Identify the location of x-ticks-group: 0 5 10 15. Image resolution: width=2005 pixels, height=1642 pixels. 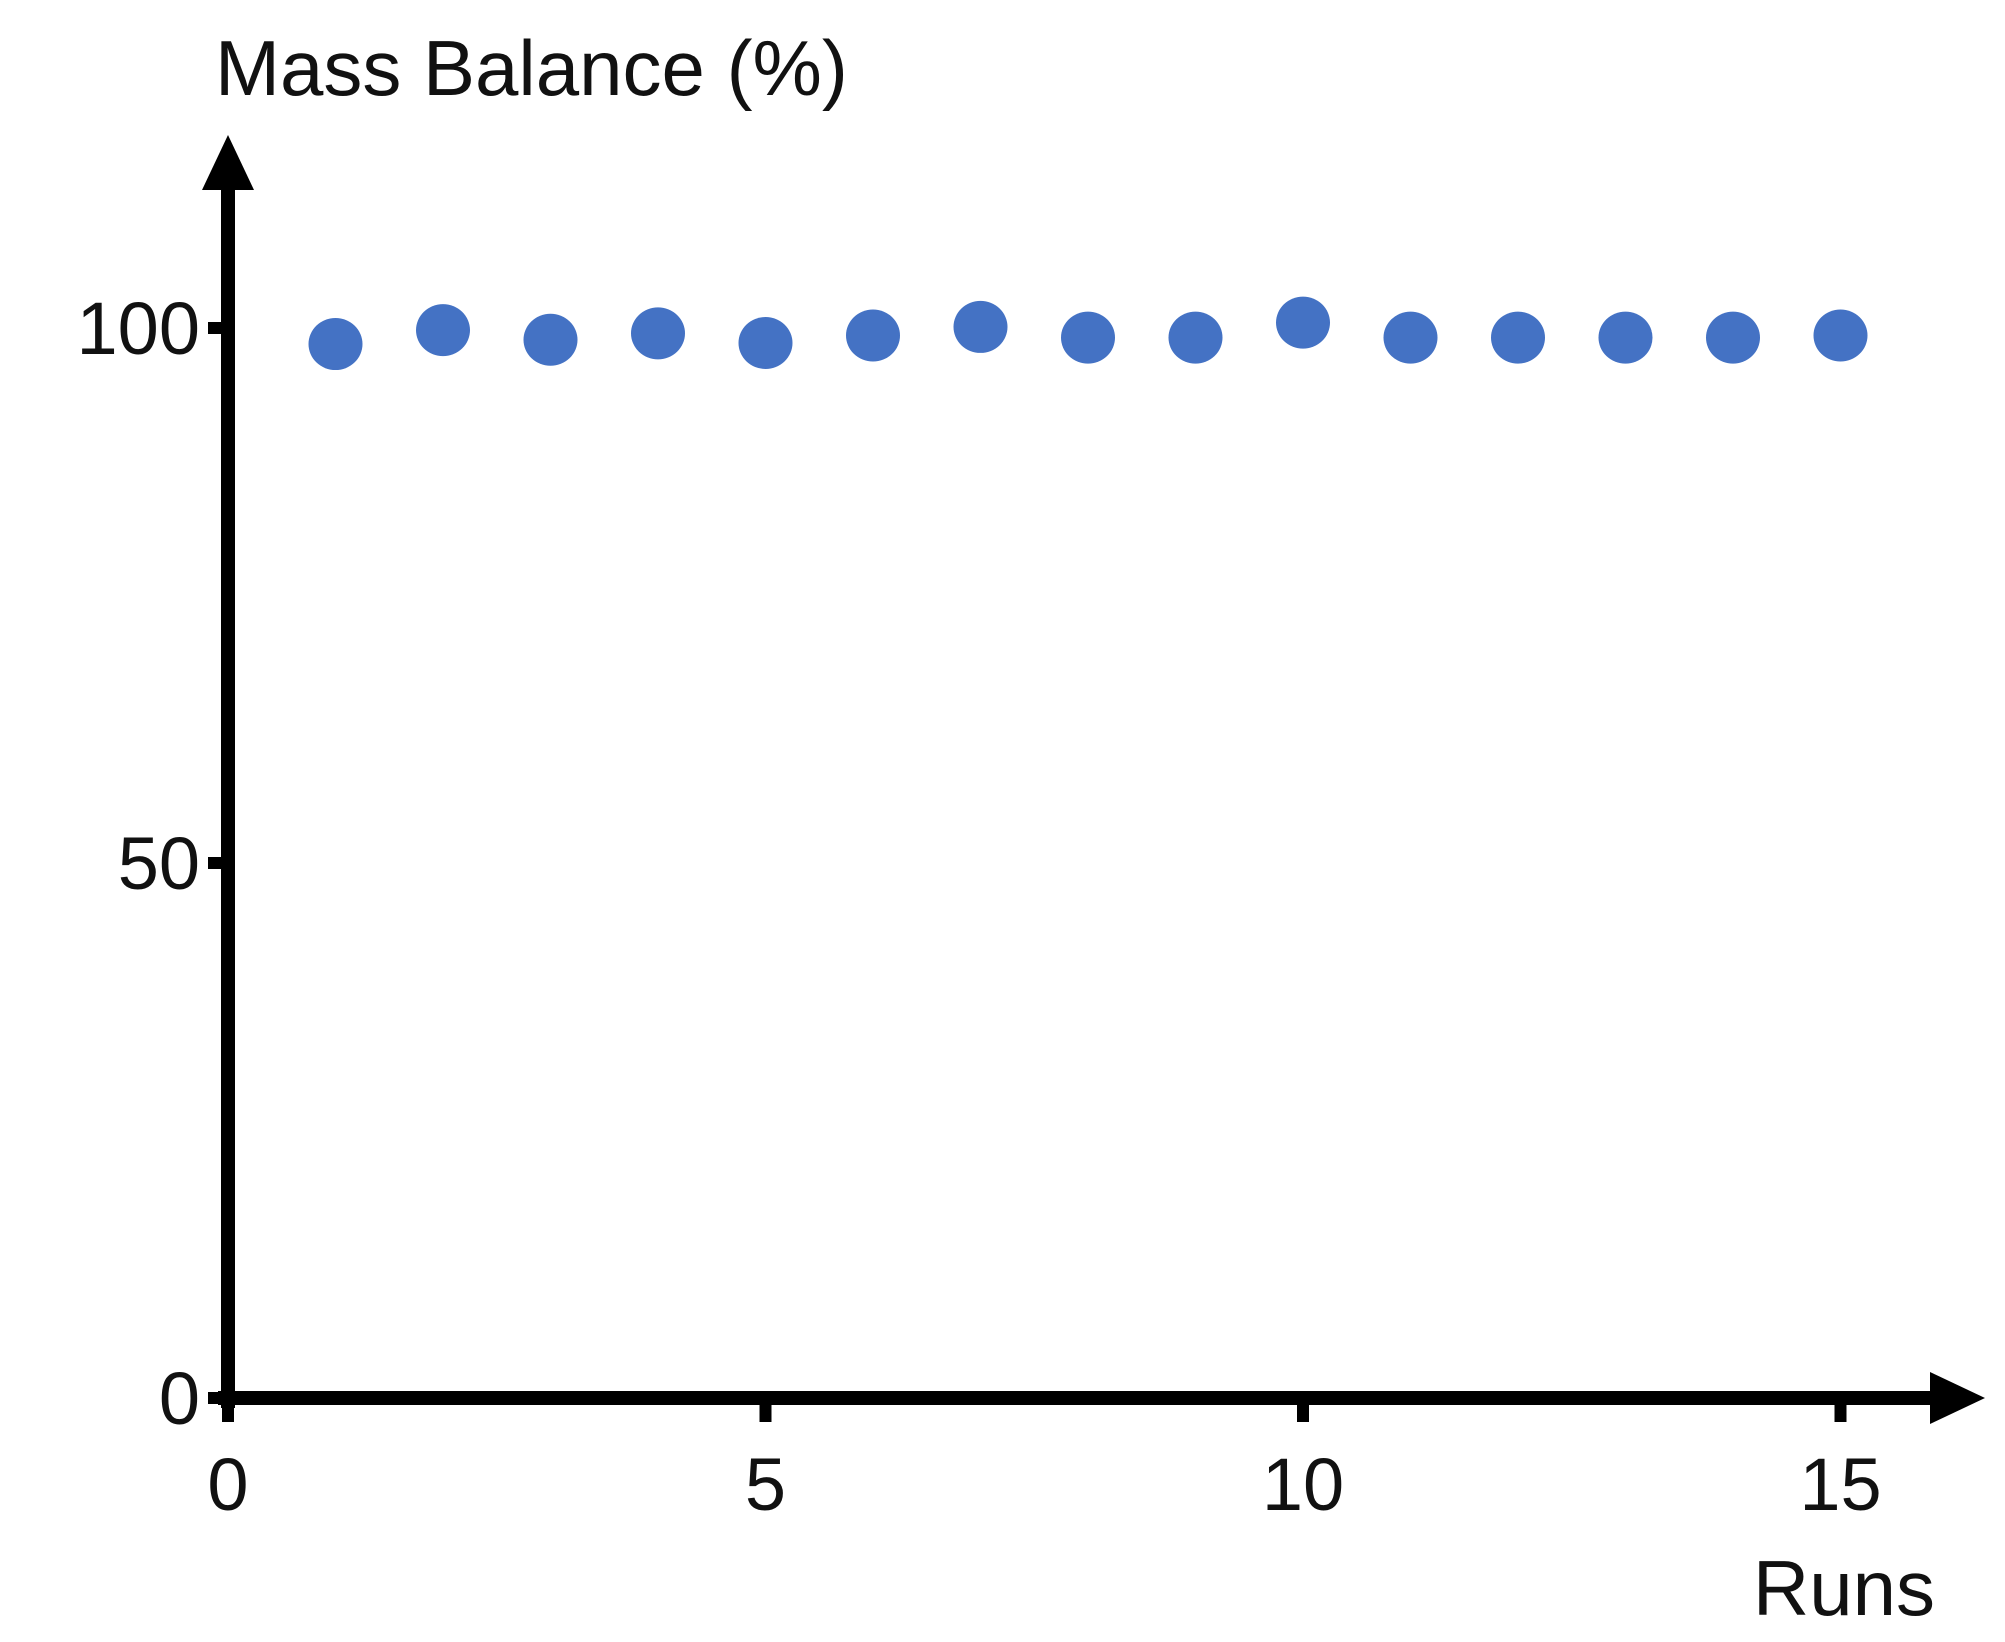
(1044, 1462).